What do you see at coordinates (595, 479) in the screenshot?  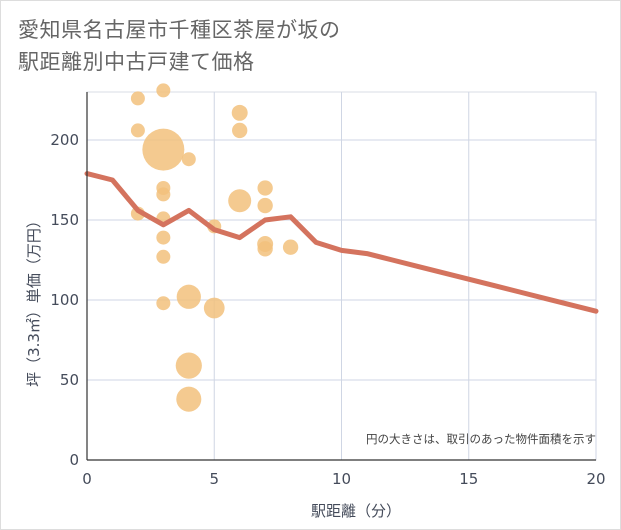 I see `x-tick-label: 20` at bounding box center [595, 479].